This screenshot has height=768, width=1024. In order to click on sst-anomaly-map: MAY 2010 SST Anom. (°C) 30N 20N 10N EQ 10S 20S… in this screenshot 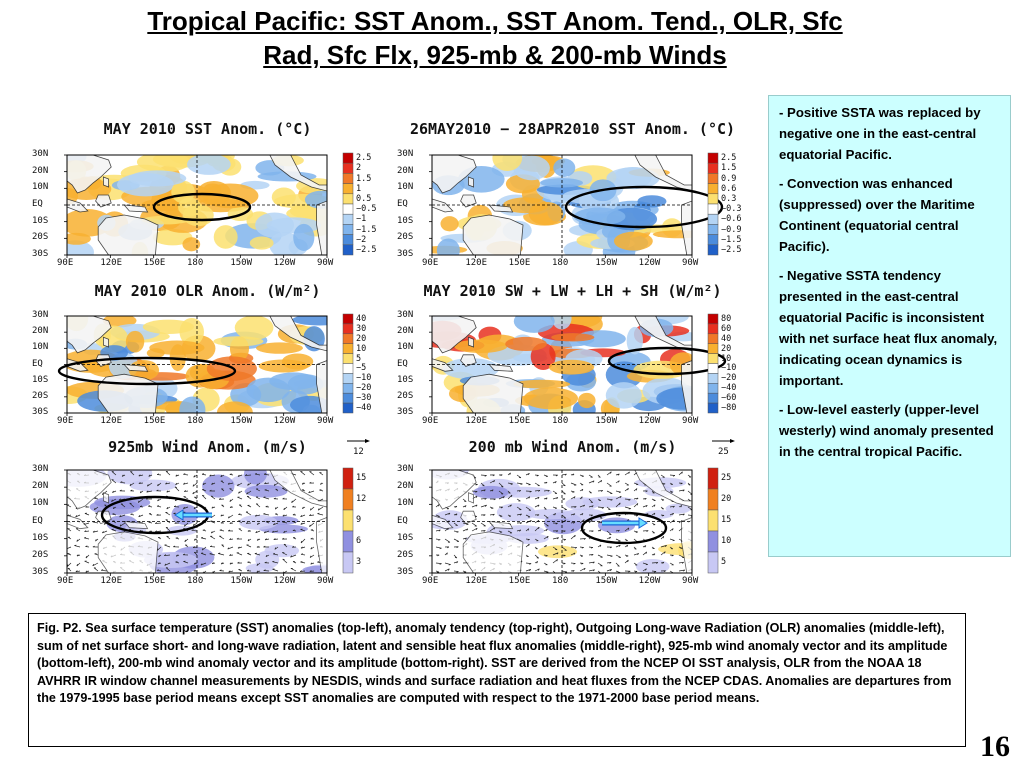, I will do `click(207, 200)`.